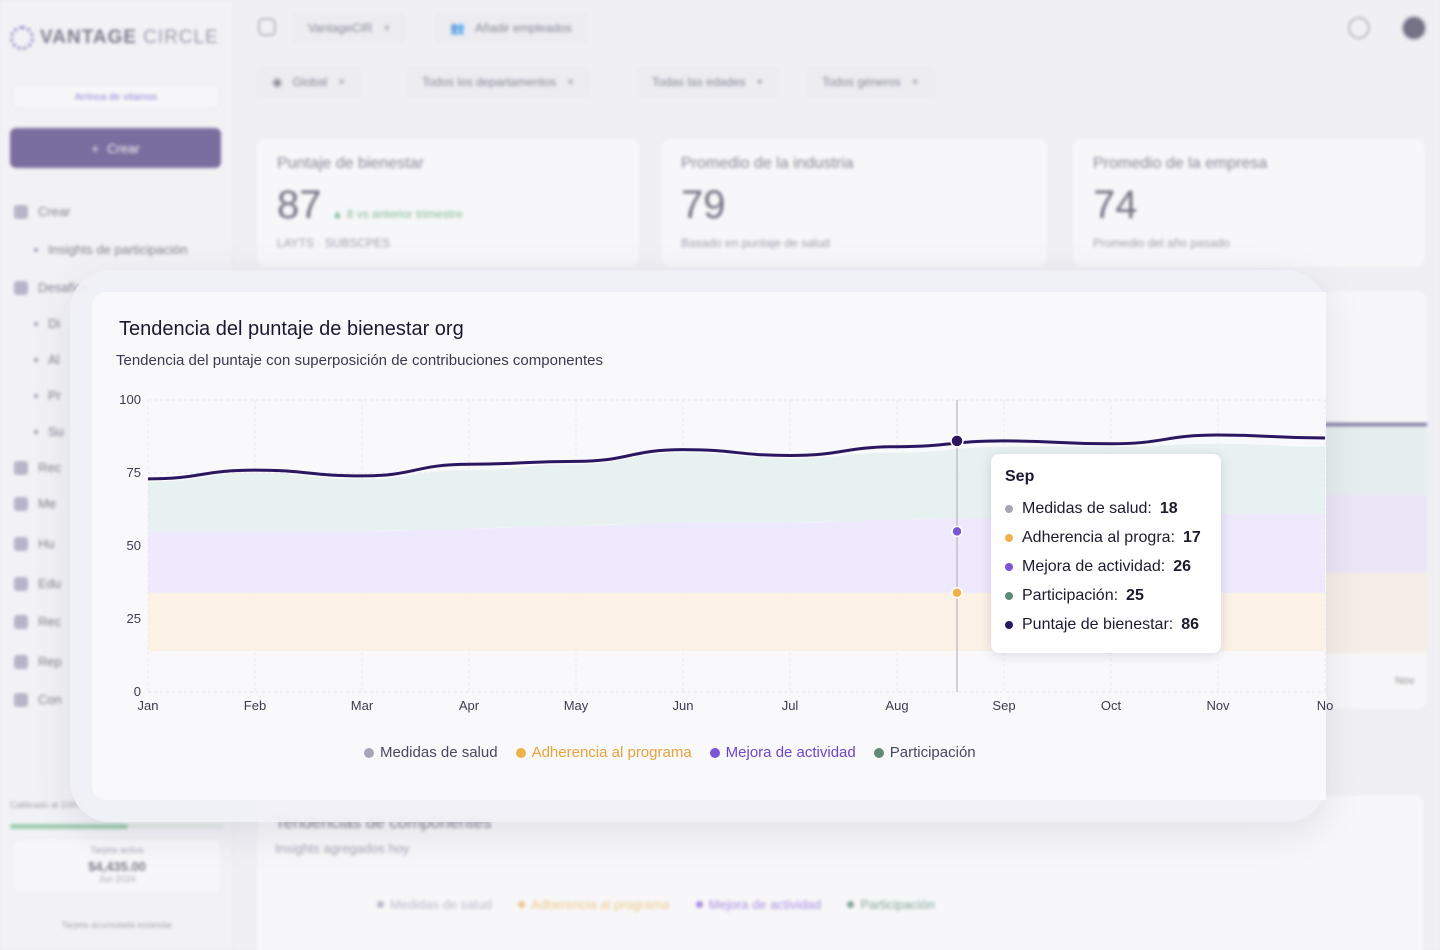 This screenshot has width=1440, height=950. I want to click on tooltip-label: Puntaje de bienestar:, so click(1098, 624).